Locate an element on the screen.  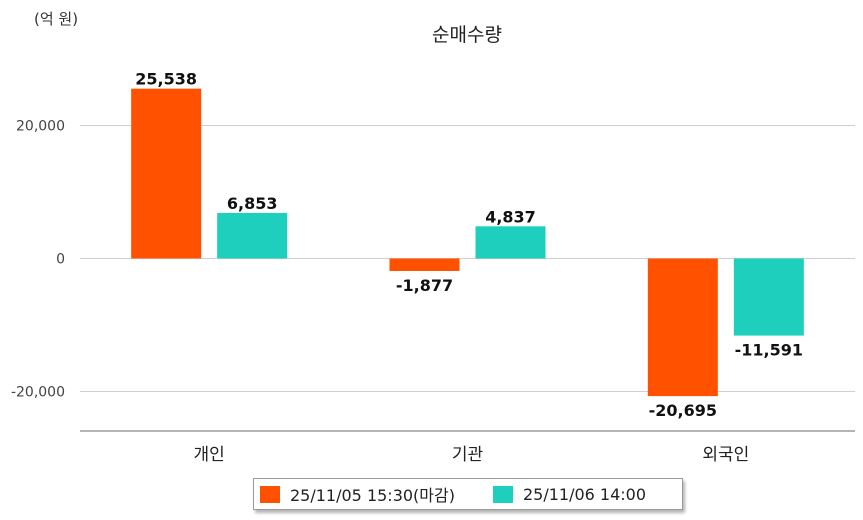
legend-label-series-1: 25/11/05 15:30(마감) is located at coordinates (372, 495).